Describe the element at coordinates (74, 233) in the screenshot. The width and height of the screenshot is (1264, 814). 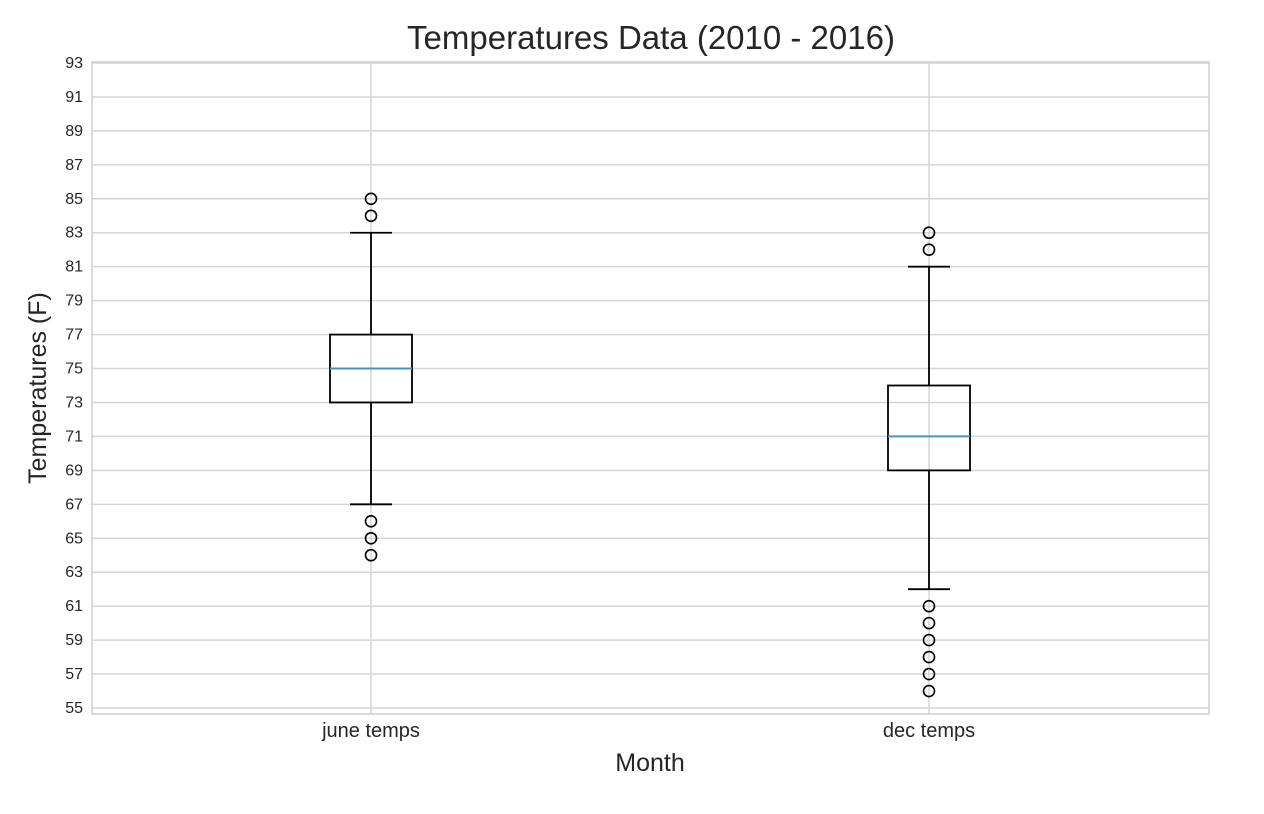
I see `y-tick-label: 83` at that location.